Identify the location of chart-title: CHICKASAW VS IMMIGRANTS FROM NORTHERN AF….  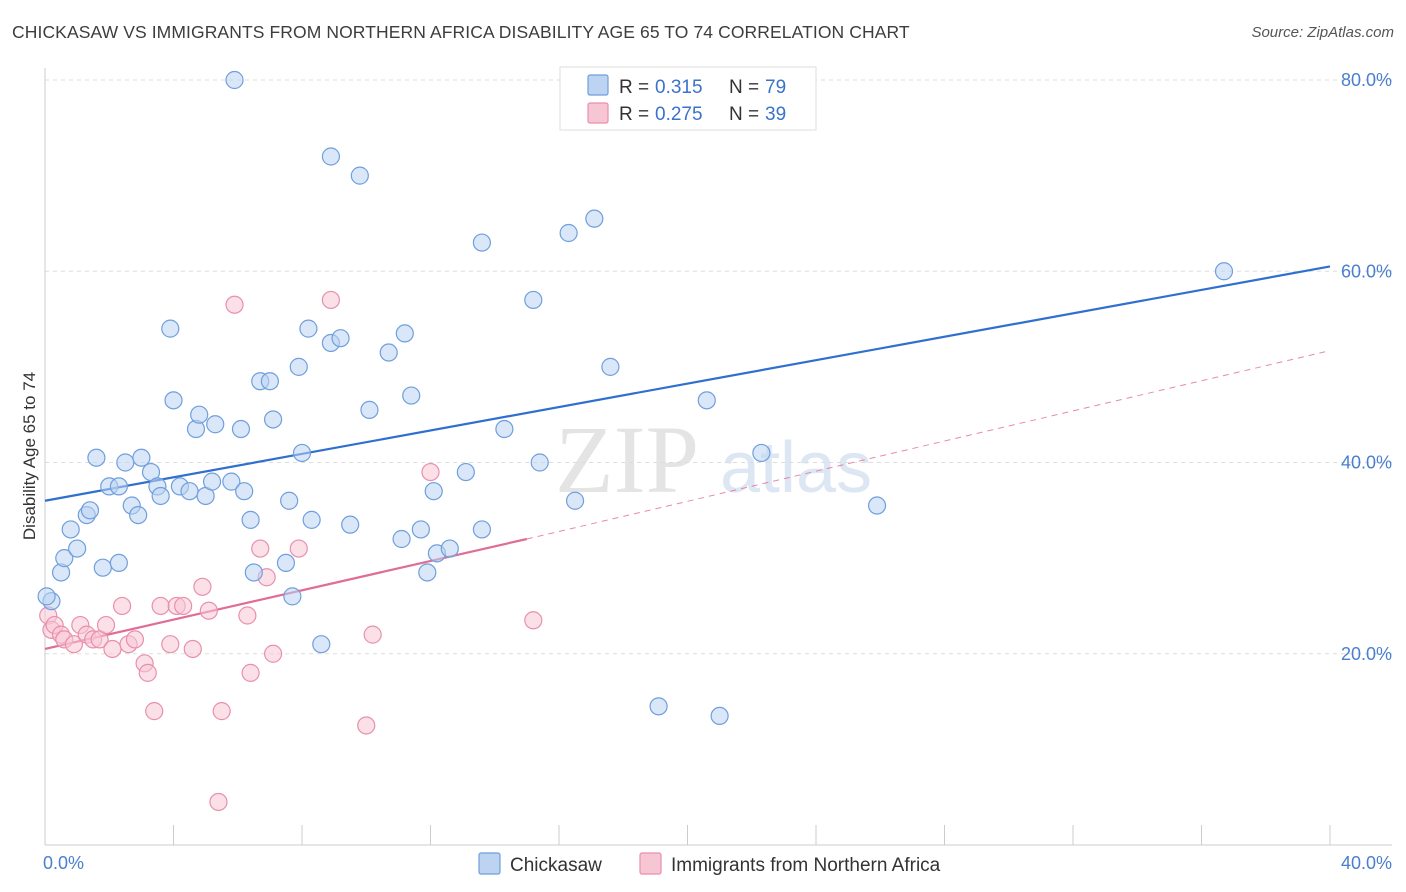
(461, 32).